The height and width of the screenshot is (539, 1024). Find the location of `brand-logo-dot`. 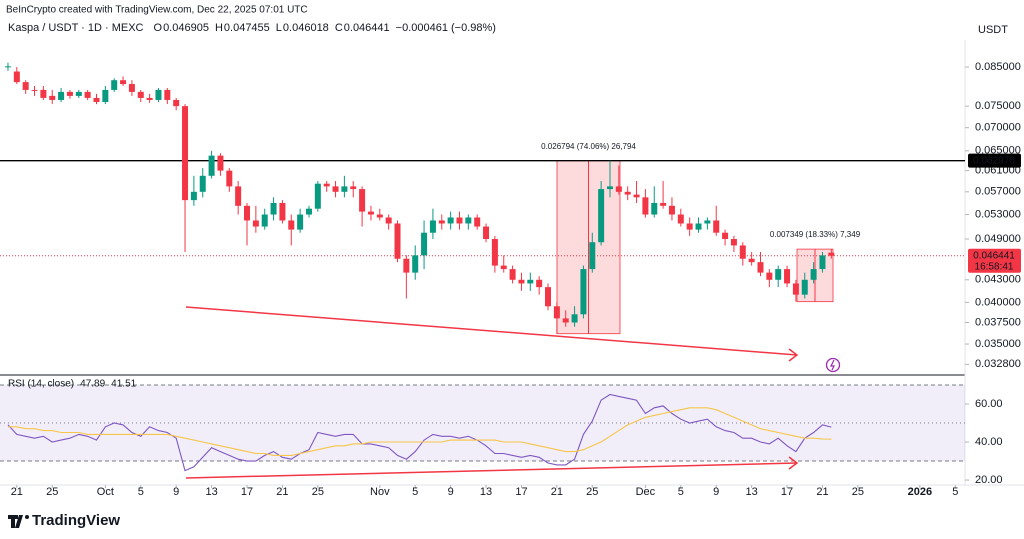

brand-logo-dot is located at coordinates (27, 517).